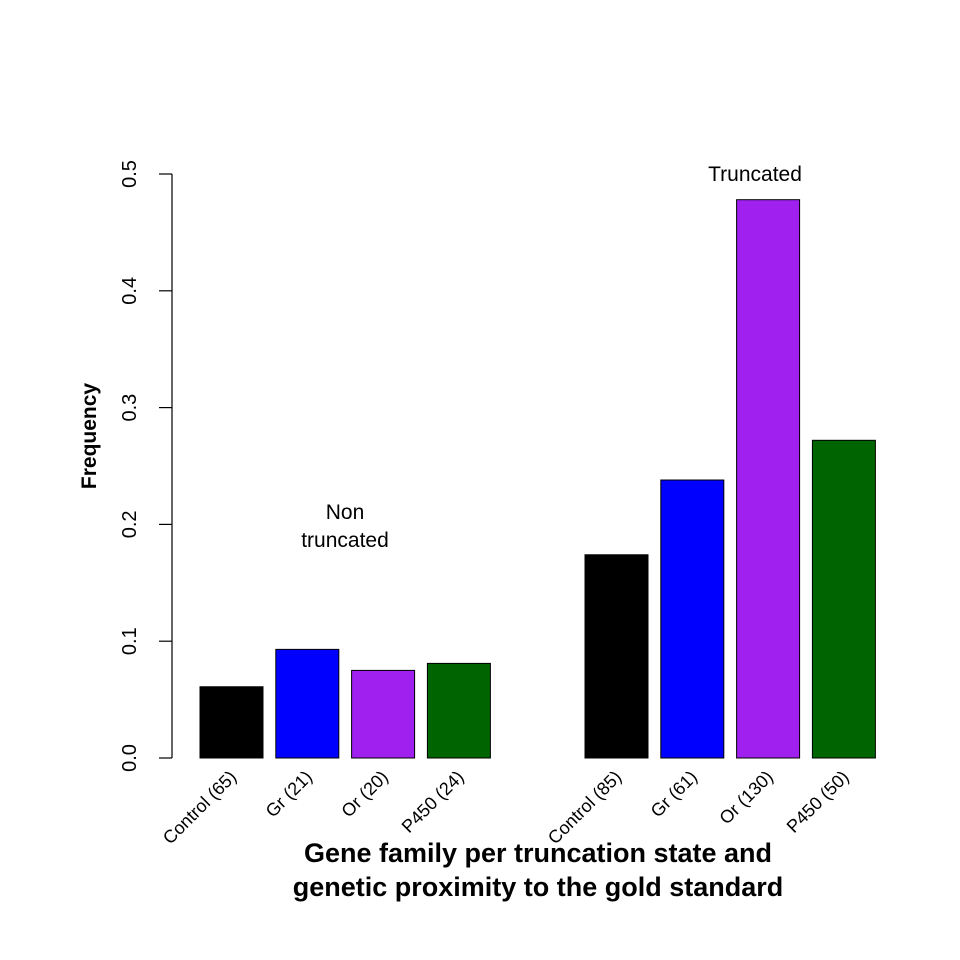 The width and height of the screenshot is (960, 960). I want to click on y-tick-label: 0.4, so click(130, 291).